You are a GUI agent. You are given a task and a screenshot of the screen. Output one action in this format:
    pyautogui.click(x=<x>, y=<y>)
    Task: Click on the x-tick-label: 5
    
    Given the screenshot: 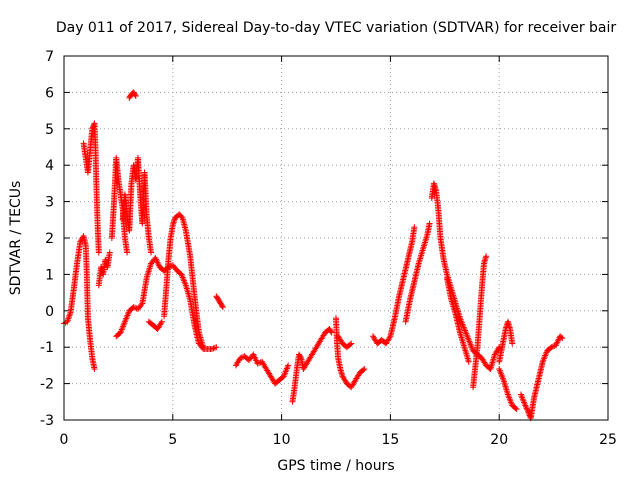 What is the action you would take?
    pyautogui.click(x=172, y=440)
    